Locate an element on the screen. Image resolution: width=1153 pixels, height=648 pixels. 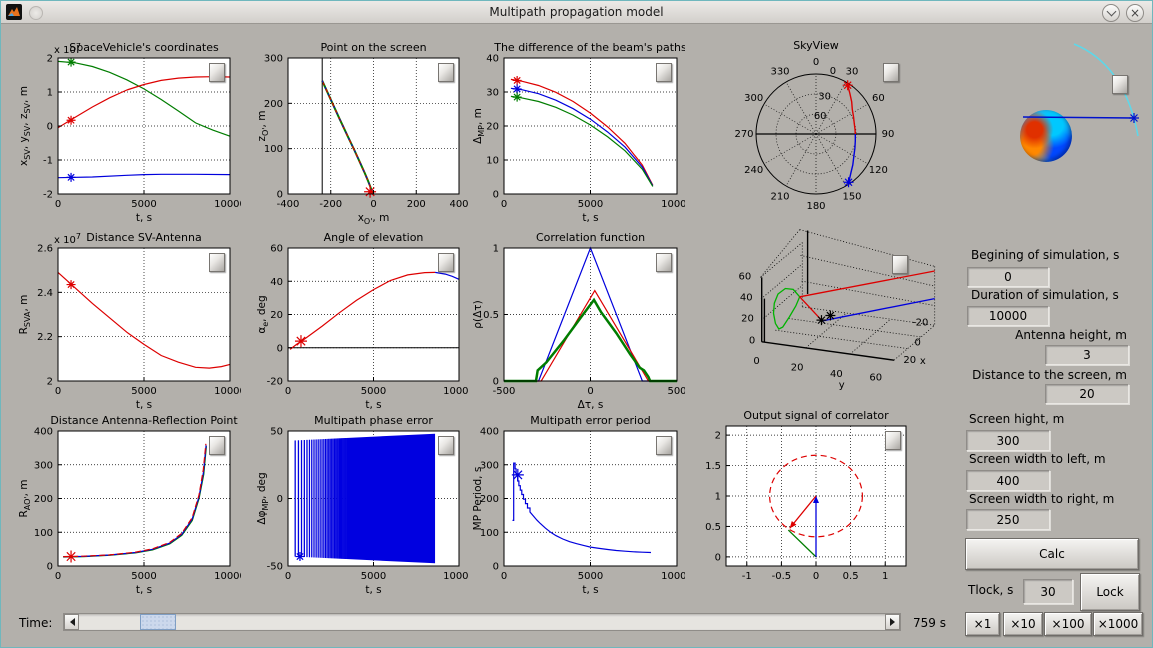
svg-text: Distance SV-Antenna is located at coordinates (143, 237).